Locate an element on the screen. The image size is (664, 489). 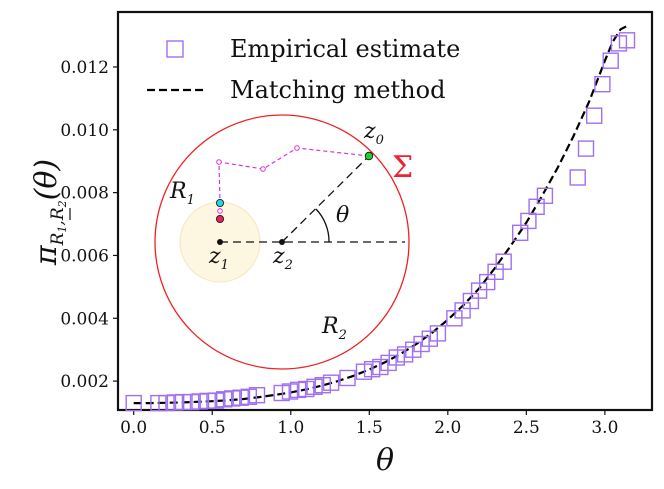
z0-point is located at coordinates (369, 156).